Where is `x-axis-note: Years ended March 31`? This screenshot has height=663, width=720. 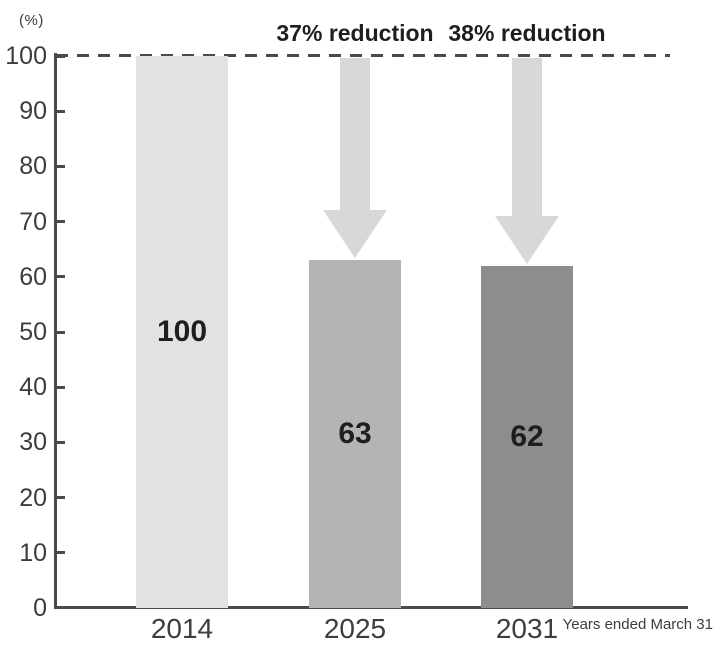
x-axis-note: Years ended March 31 is located at coordinates (637, 624).